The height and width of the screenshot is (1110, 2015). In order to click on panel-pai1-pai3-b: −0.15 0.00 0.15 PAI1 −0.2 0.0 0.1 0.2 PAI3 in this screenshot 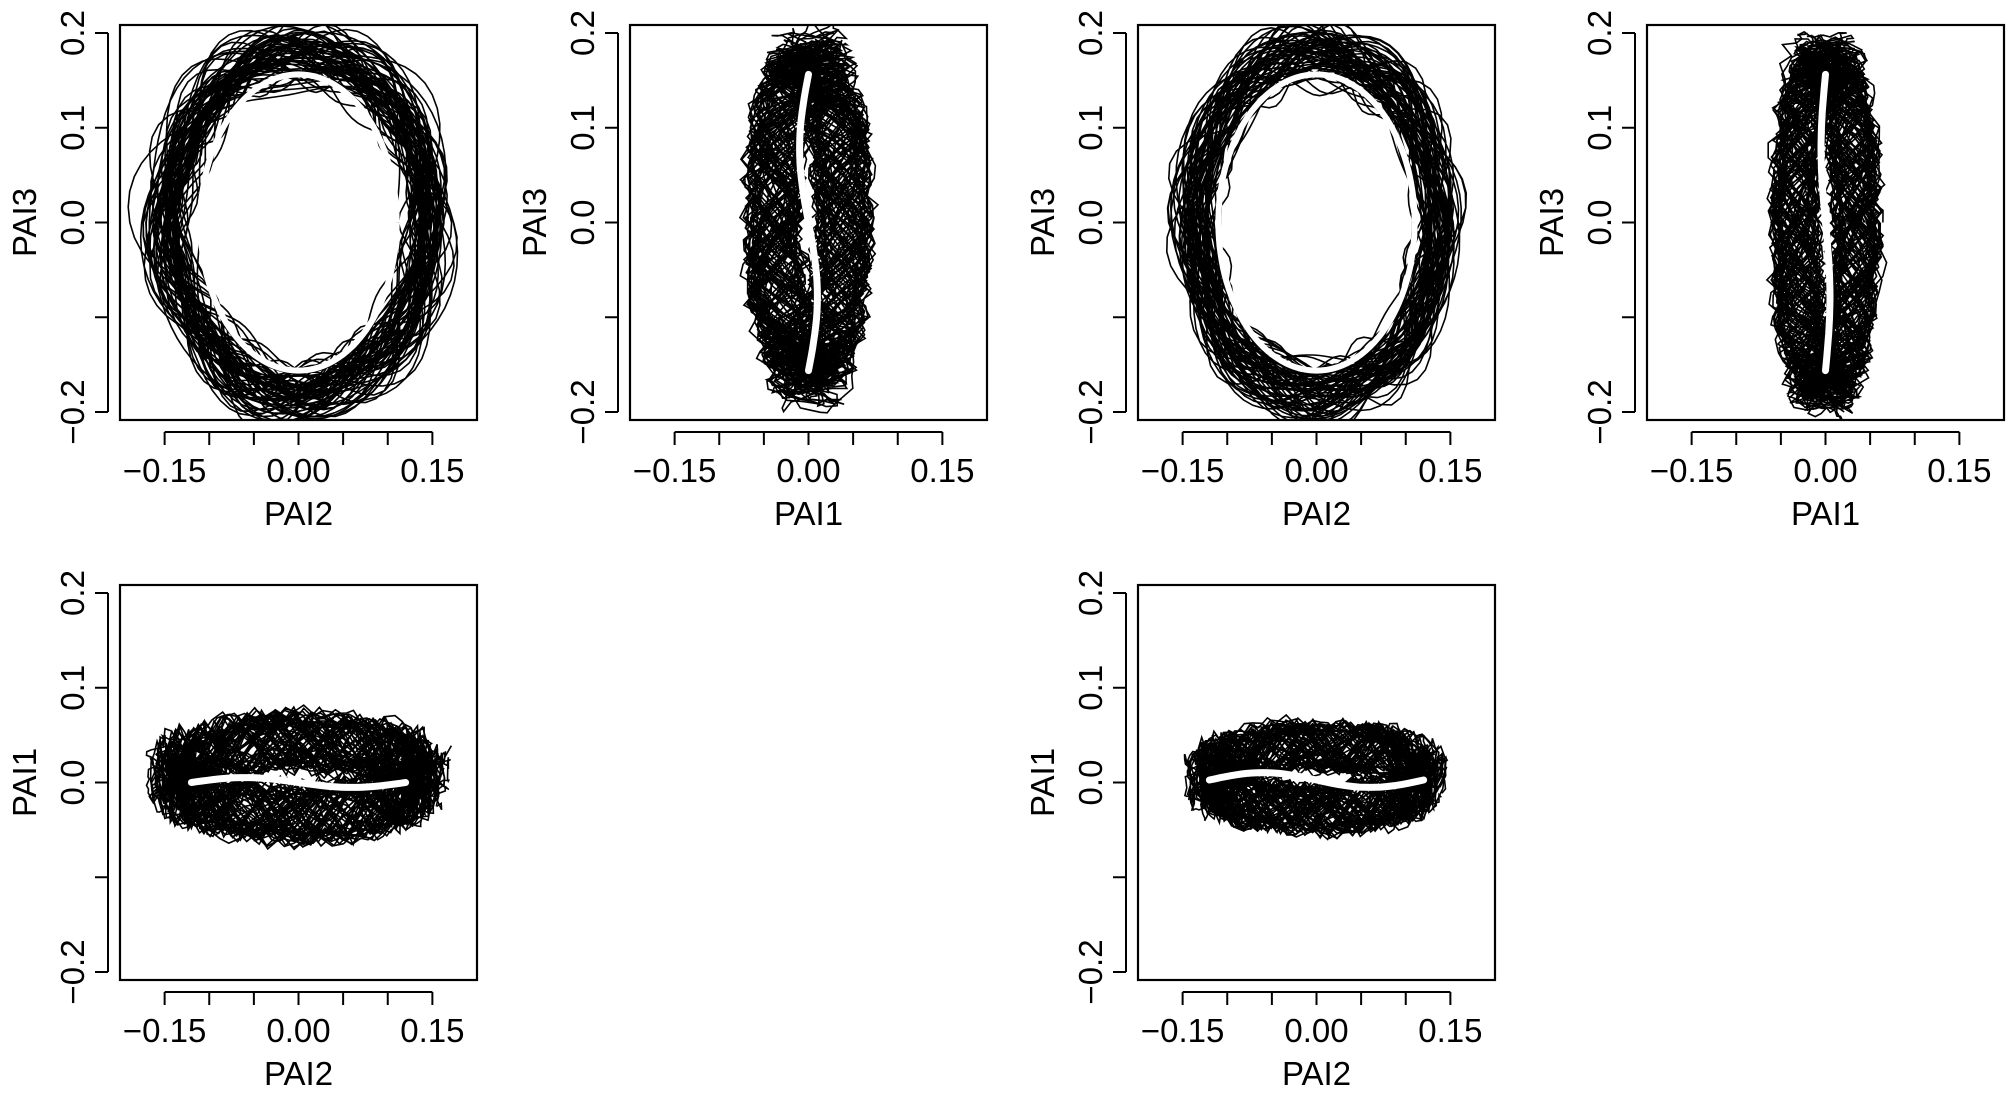, I will do `click(1767, 275)`.